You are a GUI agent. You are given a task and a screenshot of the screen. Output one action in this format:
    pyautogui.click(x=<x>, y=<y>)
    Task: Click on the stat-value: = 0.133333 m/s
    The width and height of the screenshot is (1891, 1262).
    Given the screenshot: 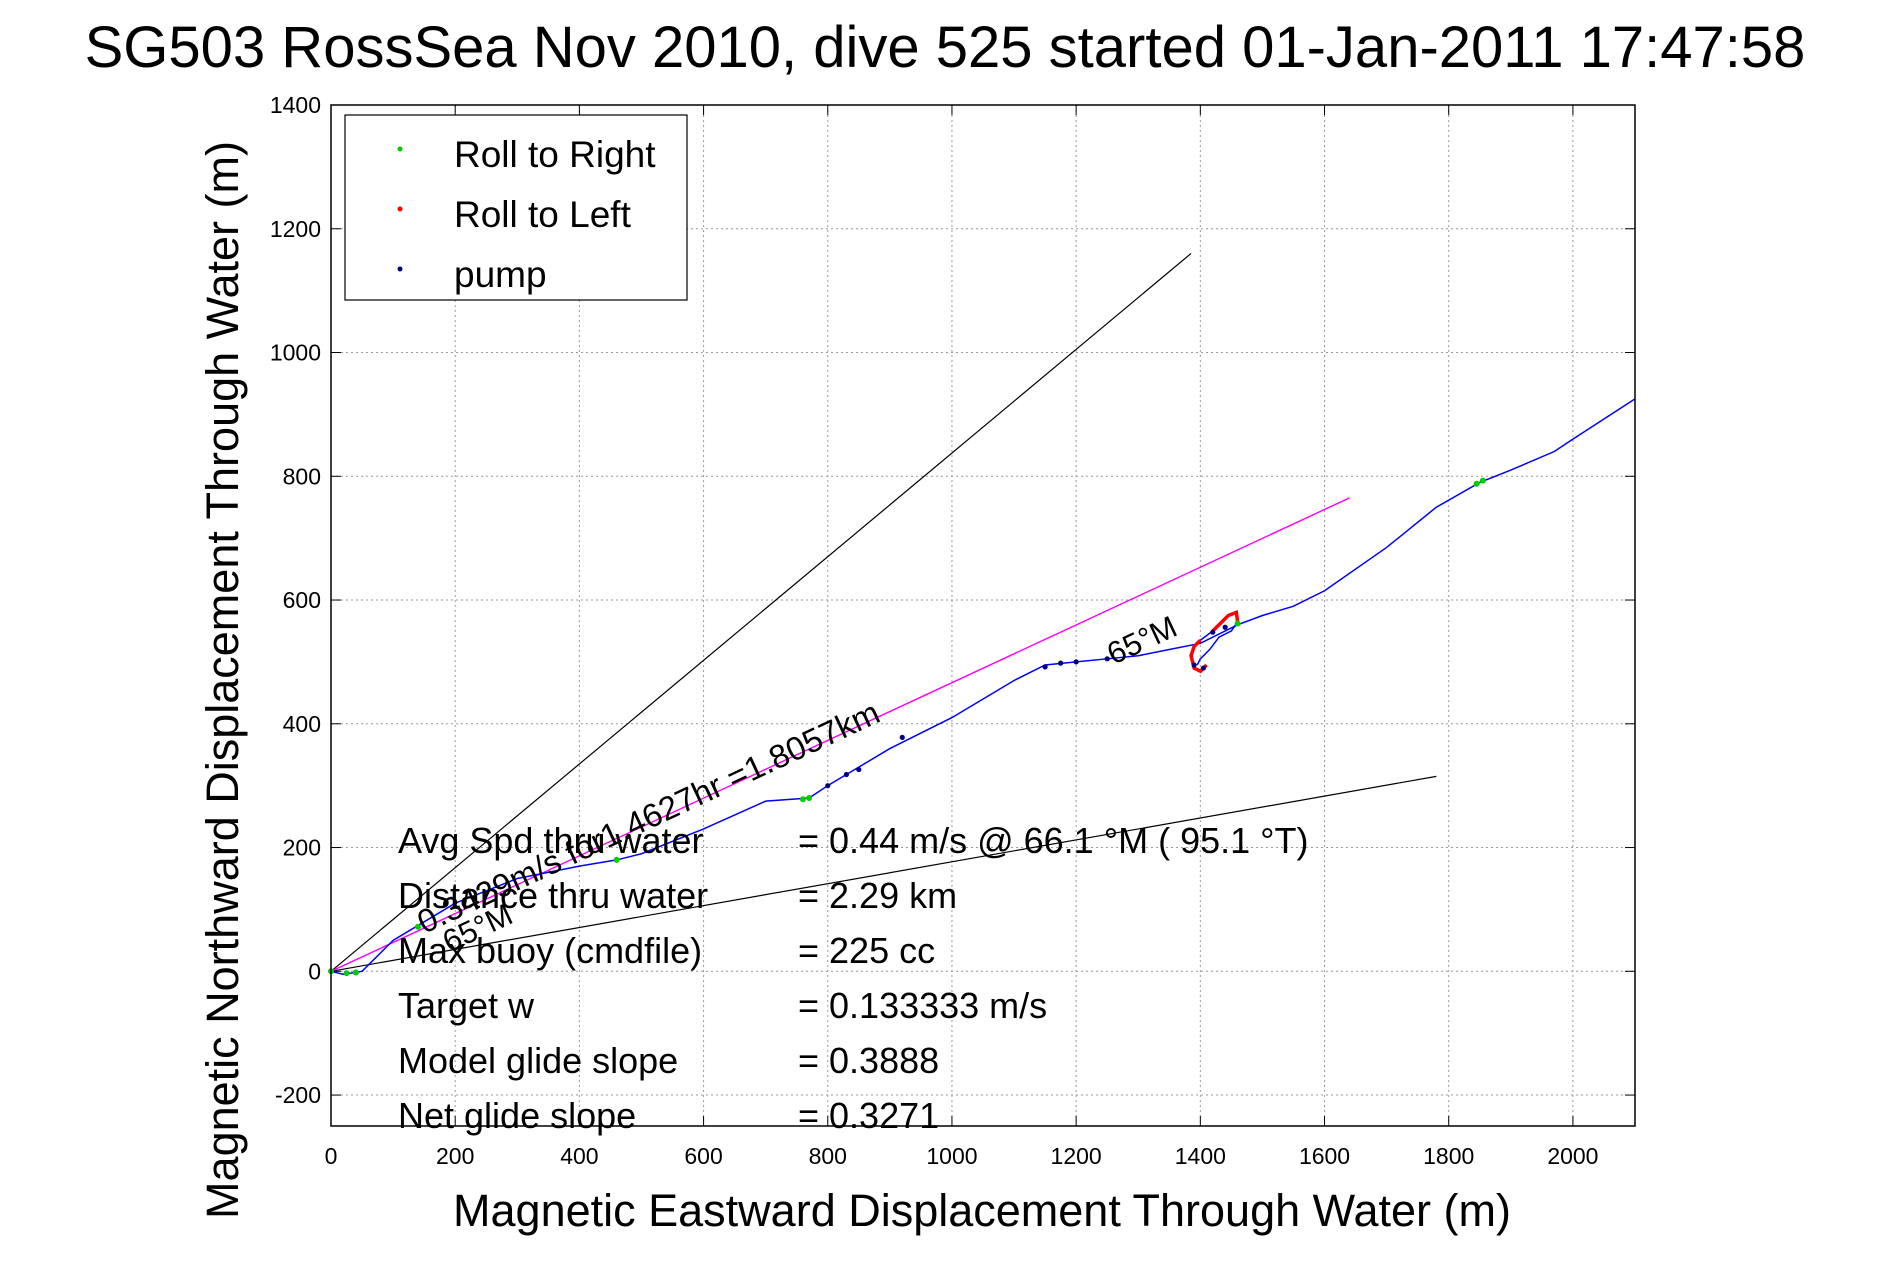 What is the action you would take?
    pyautogui.click(x=922, y=1005)
    